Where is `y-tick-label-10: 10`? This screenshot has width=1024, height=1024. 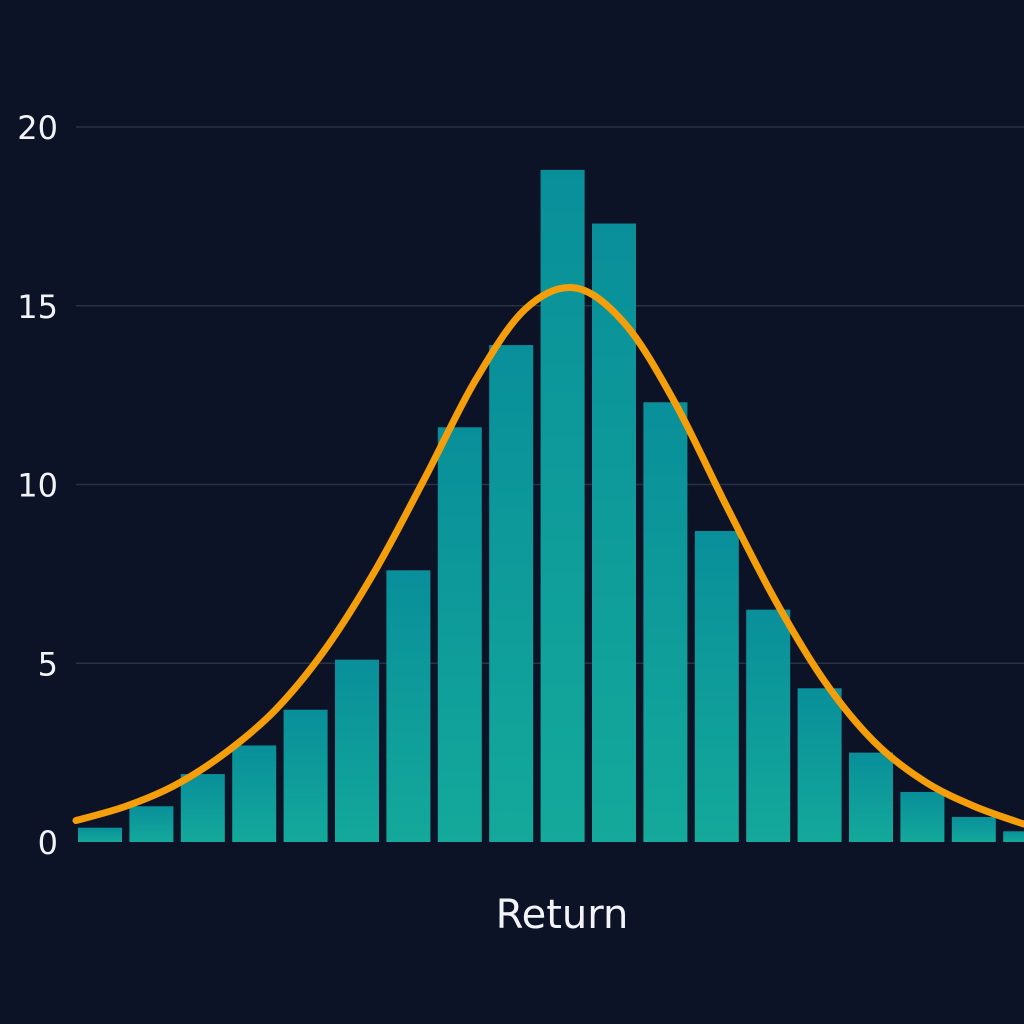
y-tick-label-10: 10 is located at coordinates (37, 486).